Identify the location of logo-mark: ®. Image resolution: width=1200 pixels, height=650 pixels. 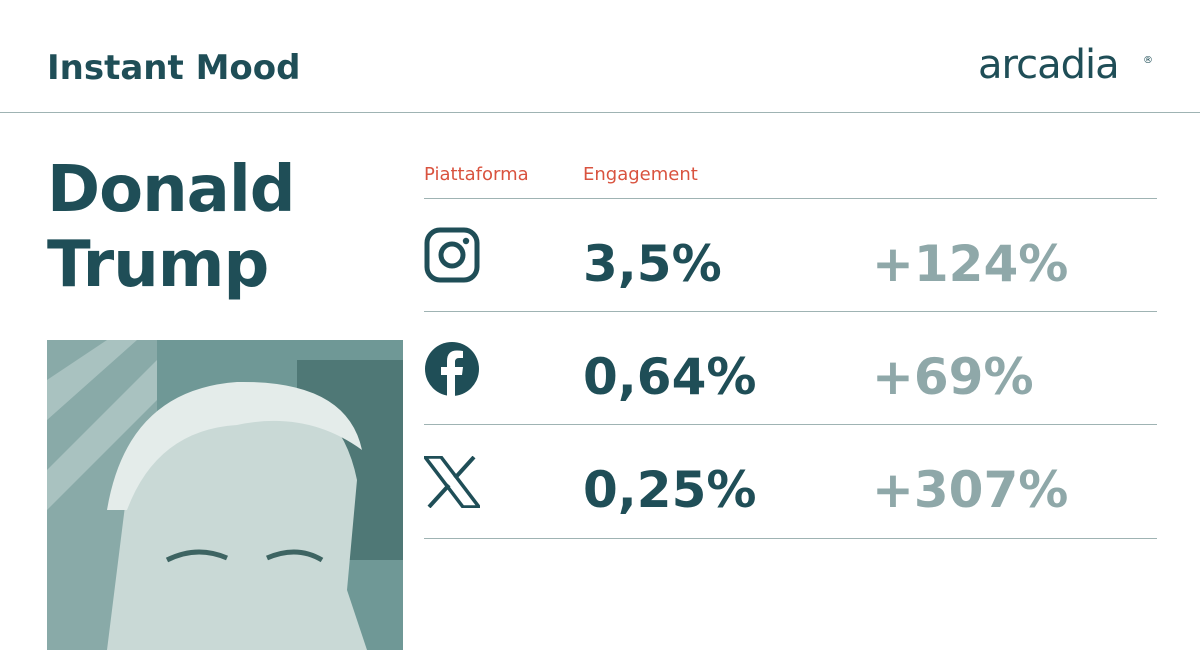
(1148, 60).